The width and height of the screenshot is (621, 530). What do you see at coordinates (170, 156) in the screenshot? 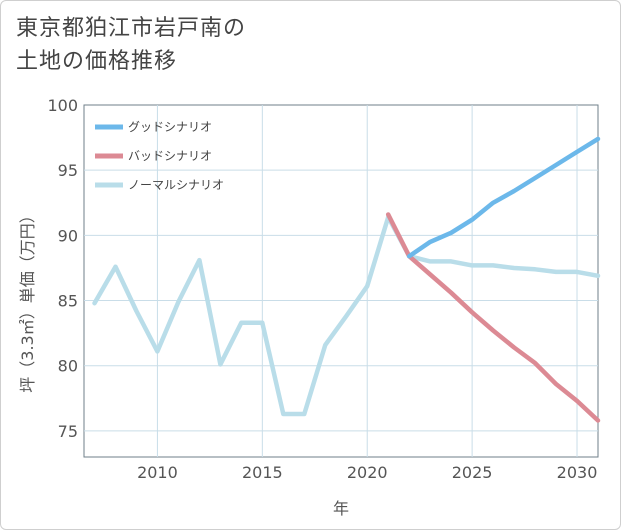
I see `legend-label-1: バッドシナリオ` at bounding box center [170, 156].